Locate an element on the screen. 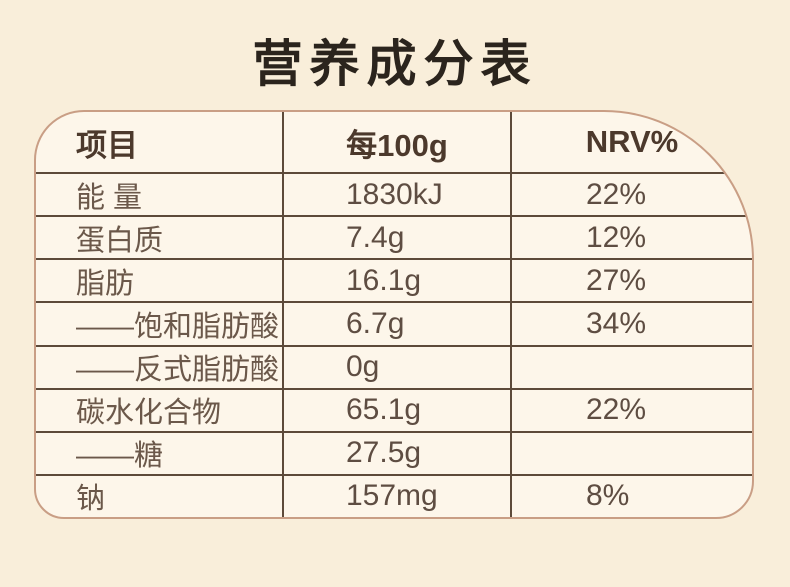 Image resolution: width=790 pixels, height=587 pixels. row-per100g-value: 27.5g is located at coordinates (396, 453).